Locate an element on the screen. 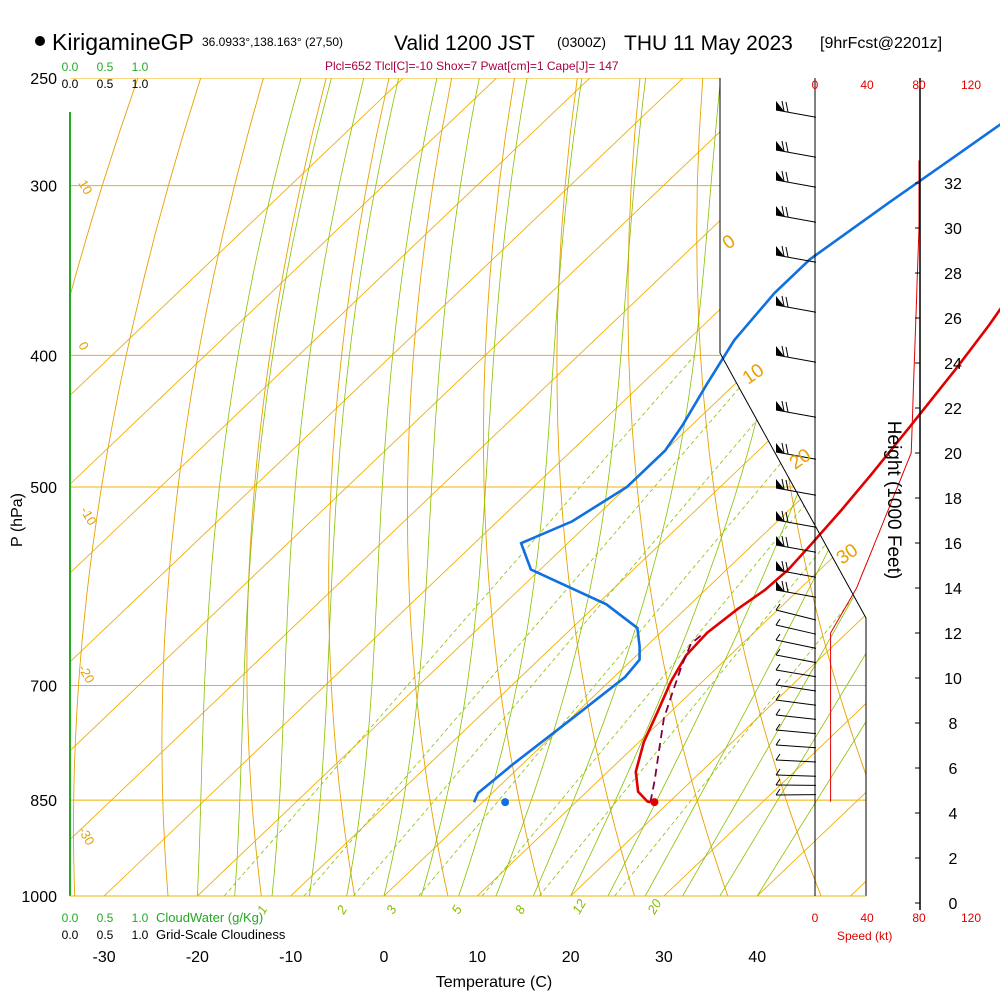 This screenshot has height=1000, width=1000. height-axis-title: Height (1000 Feet) is located at coordinates (893, 500).